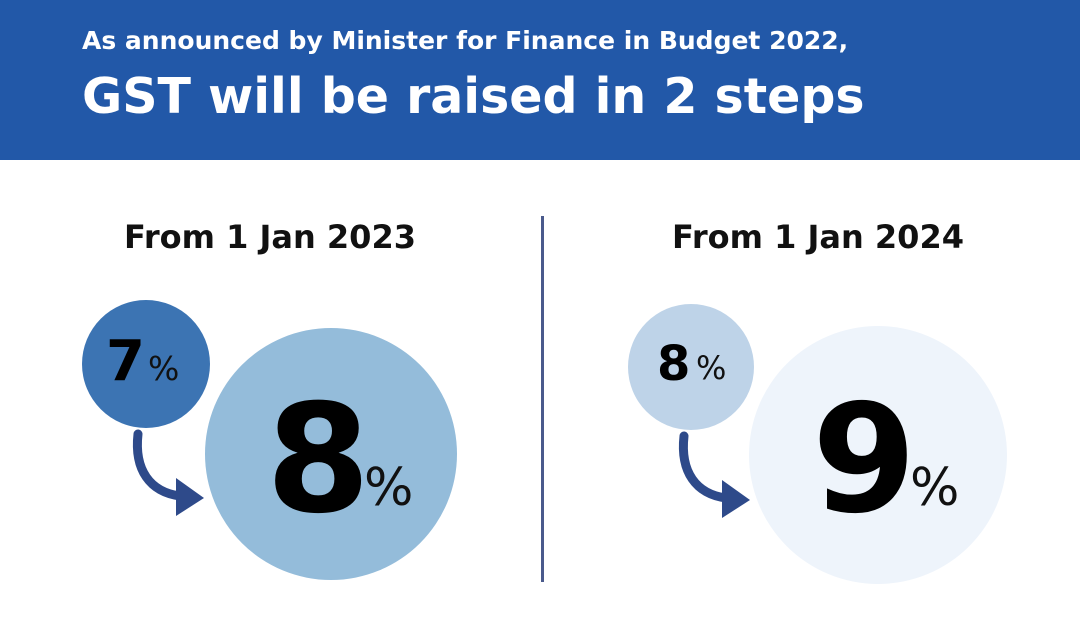 Image resolution: width=1080 pixels, height=634 pixels. I want to click on step-1-old-rate-unit: %, so click(164, 368).